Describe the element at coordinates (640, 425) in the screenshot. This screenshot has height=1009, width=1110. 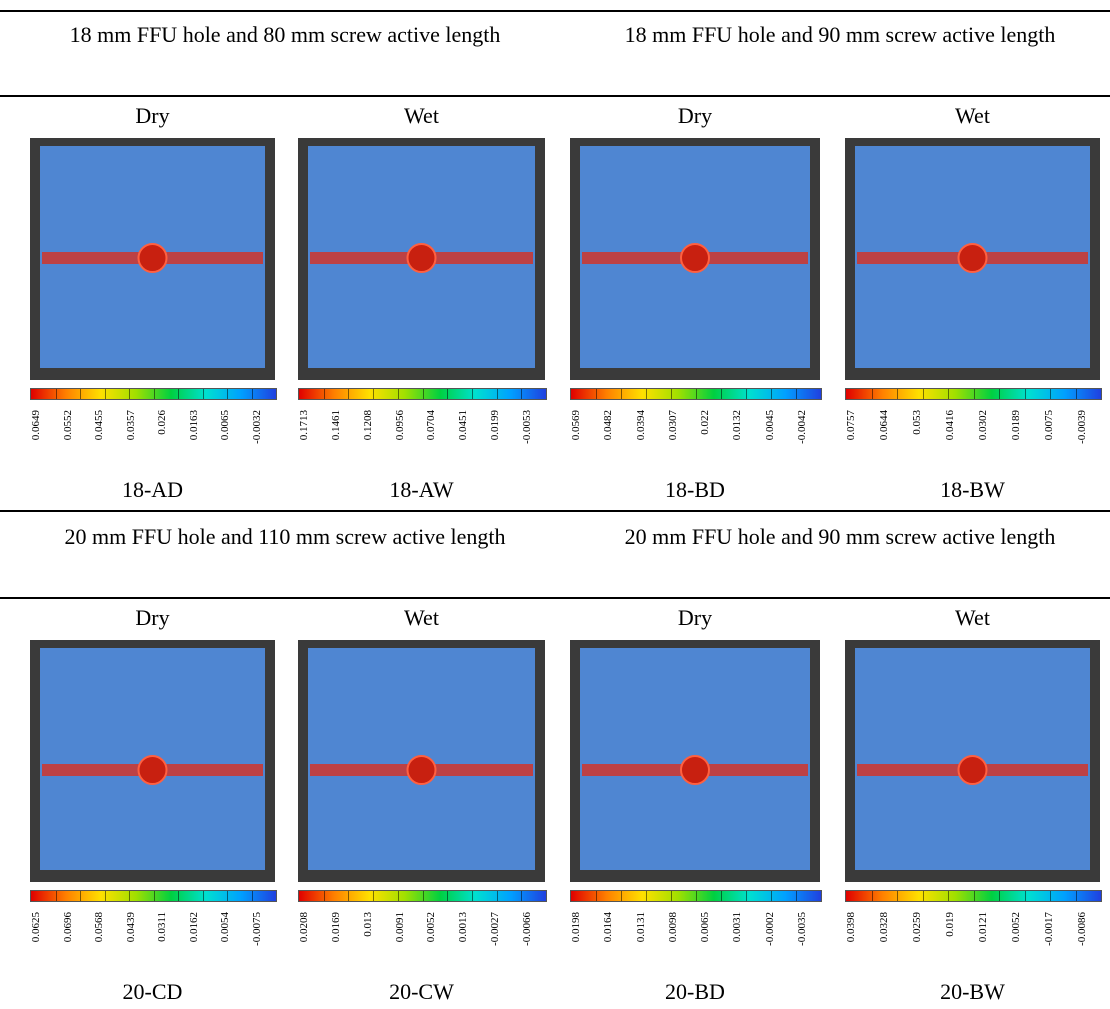
I see `colorbar-tick-label: 0.0394` at that location.